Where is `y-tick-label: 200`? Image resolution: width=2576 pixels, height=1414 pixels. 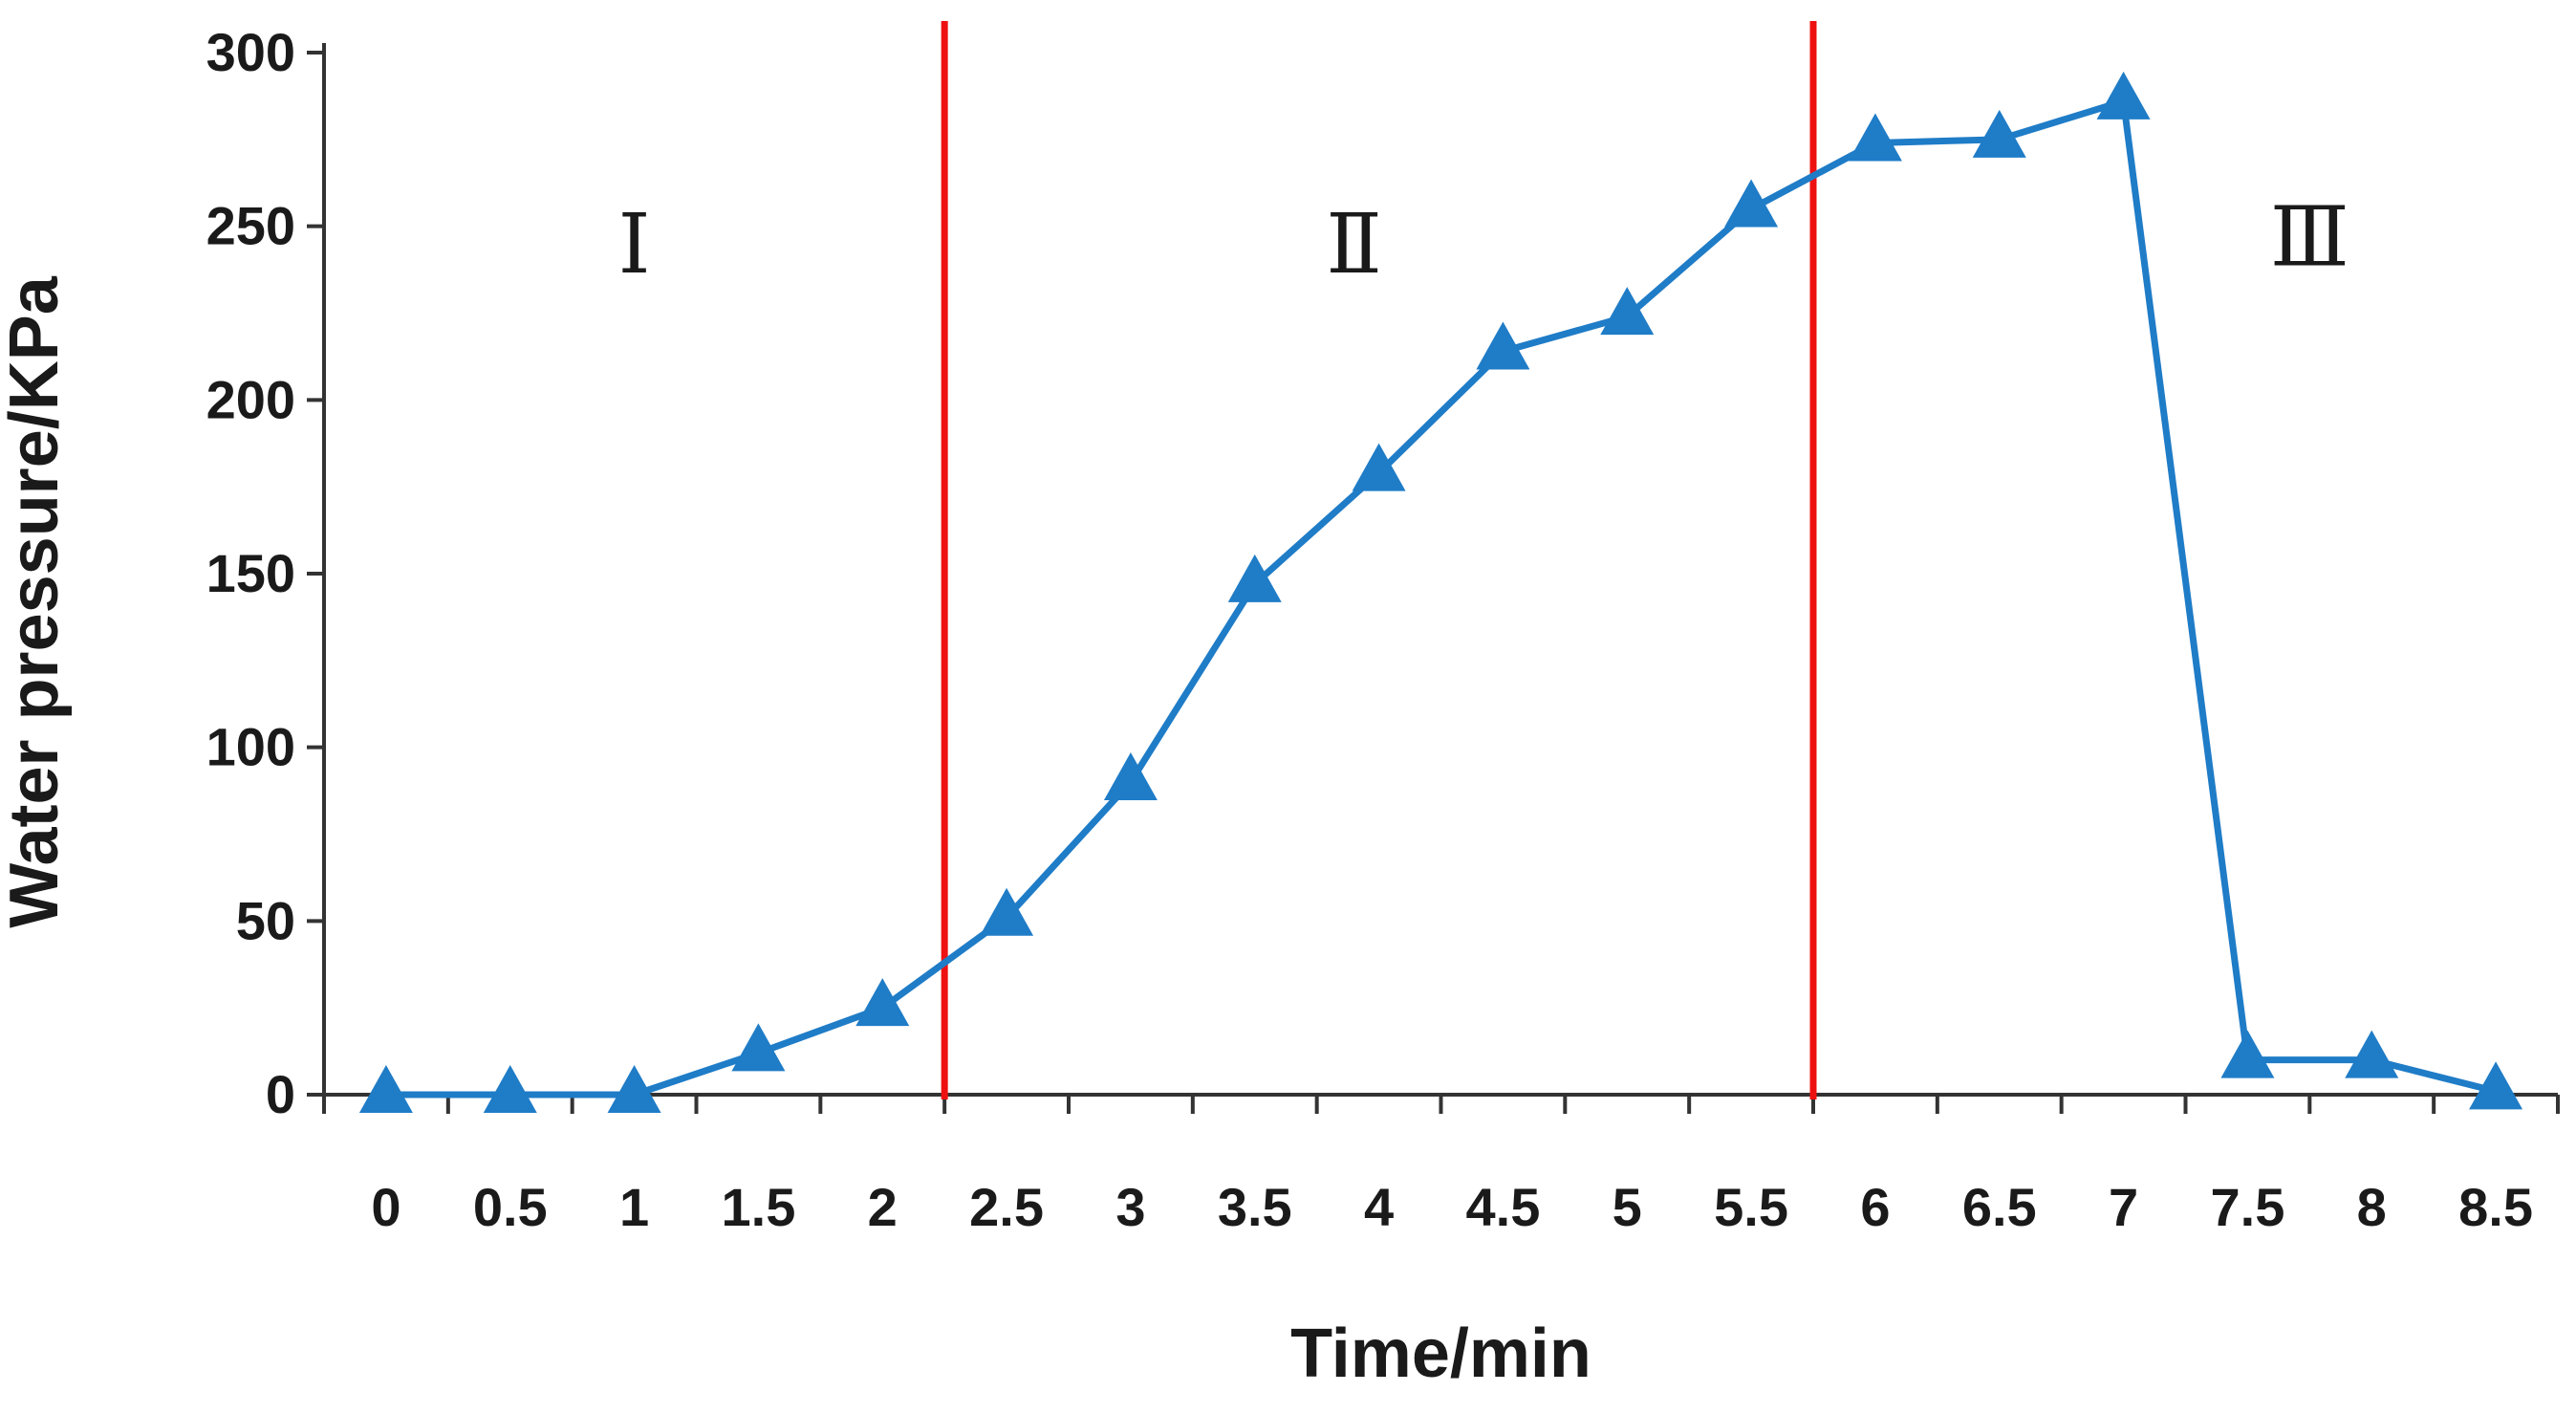 y-tick-label: 200 is located at coordinates (251, 399).